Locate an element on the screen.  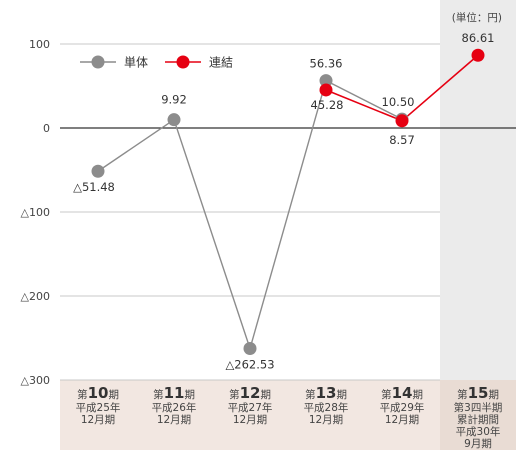
category-subline: 累計期間 is located at coordinates (478, 419).